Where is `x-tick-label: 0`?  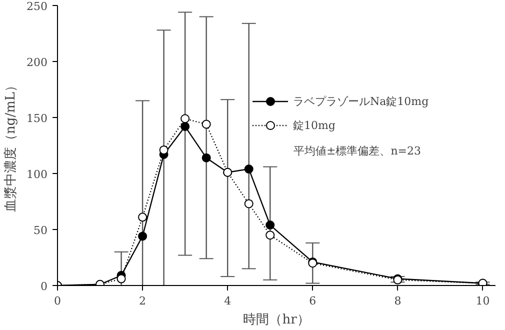
x-tick-label: 0 is located at coordinates (57, 301).